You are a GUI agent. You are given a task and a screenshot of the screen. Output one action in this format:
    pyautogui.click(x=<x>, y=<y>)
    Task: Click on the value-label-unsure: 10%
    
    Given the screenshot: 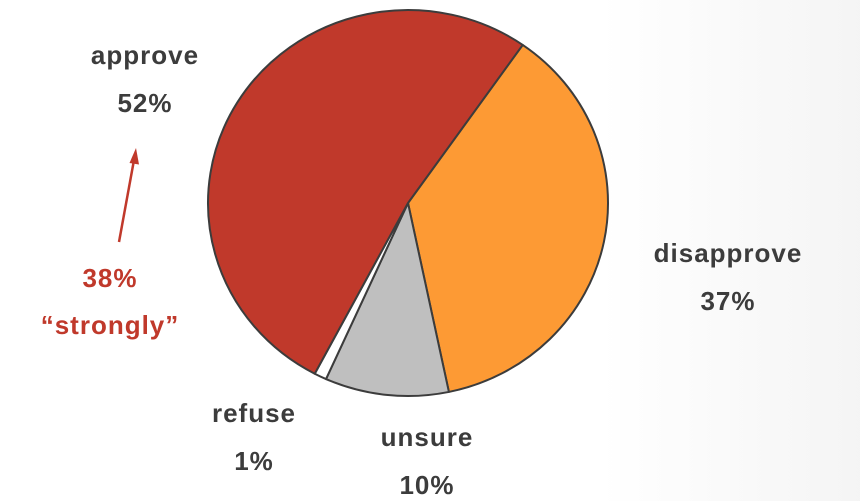 What is the action you would take?
    pyautogui.click(x=426, y=485)
    